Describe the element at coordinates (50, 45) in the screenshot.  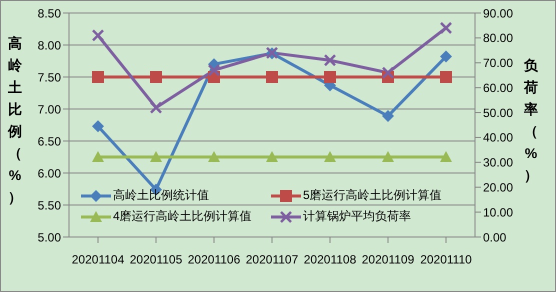
I see `y-tick-label: 8.00` at that location.